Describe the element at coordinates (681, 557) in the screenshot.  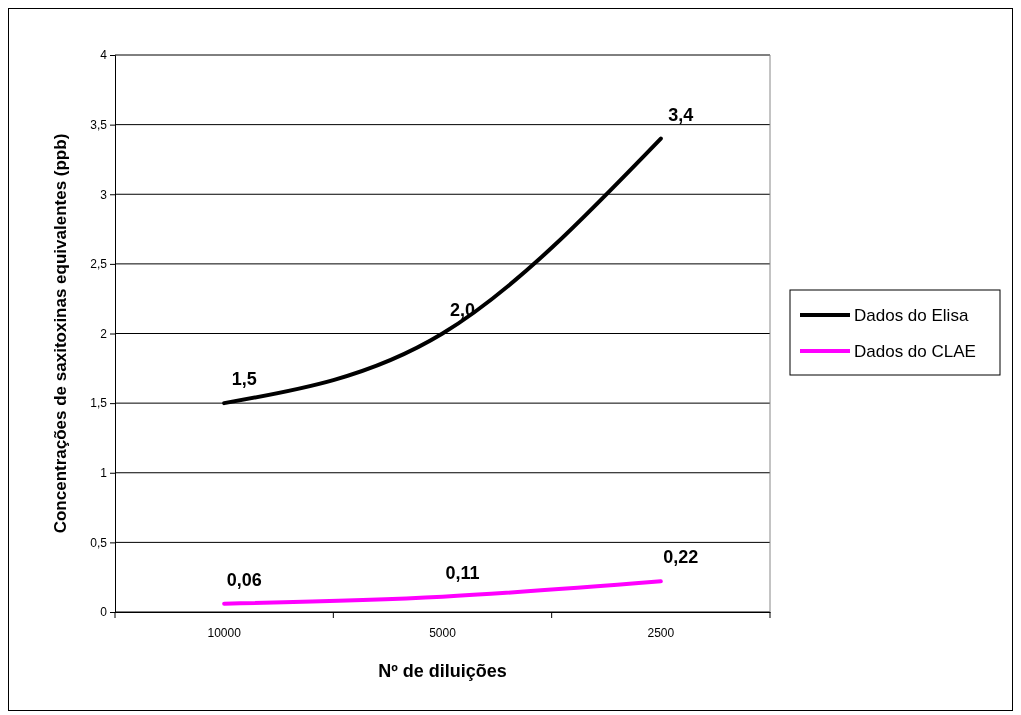
I see `data-label: 0,22` at that location.